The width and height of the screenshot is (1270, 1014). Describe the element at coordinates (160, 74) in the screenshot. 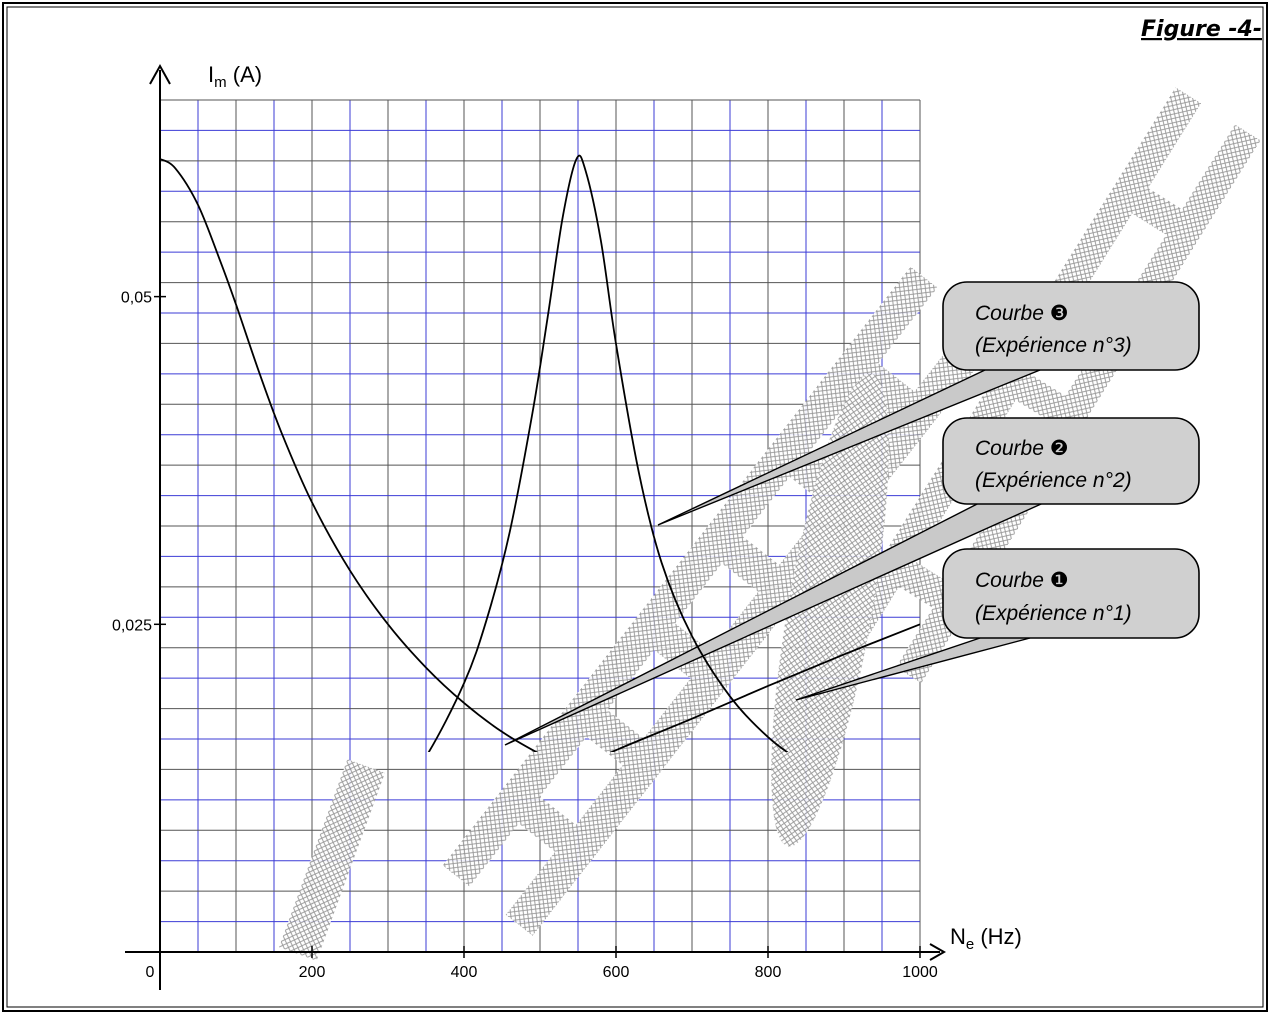

I see `y-axis-arrow` at that location.